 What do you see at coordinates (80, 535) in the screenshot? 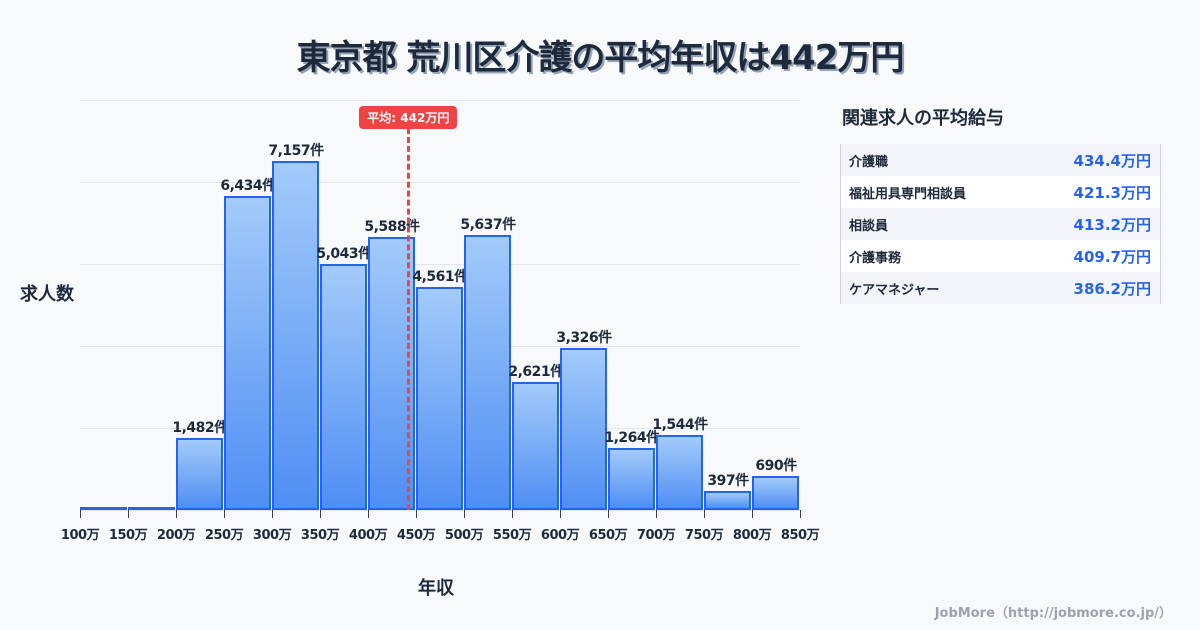
I see `x-tick-label: 100万` at bounding box center [80, 535].